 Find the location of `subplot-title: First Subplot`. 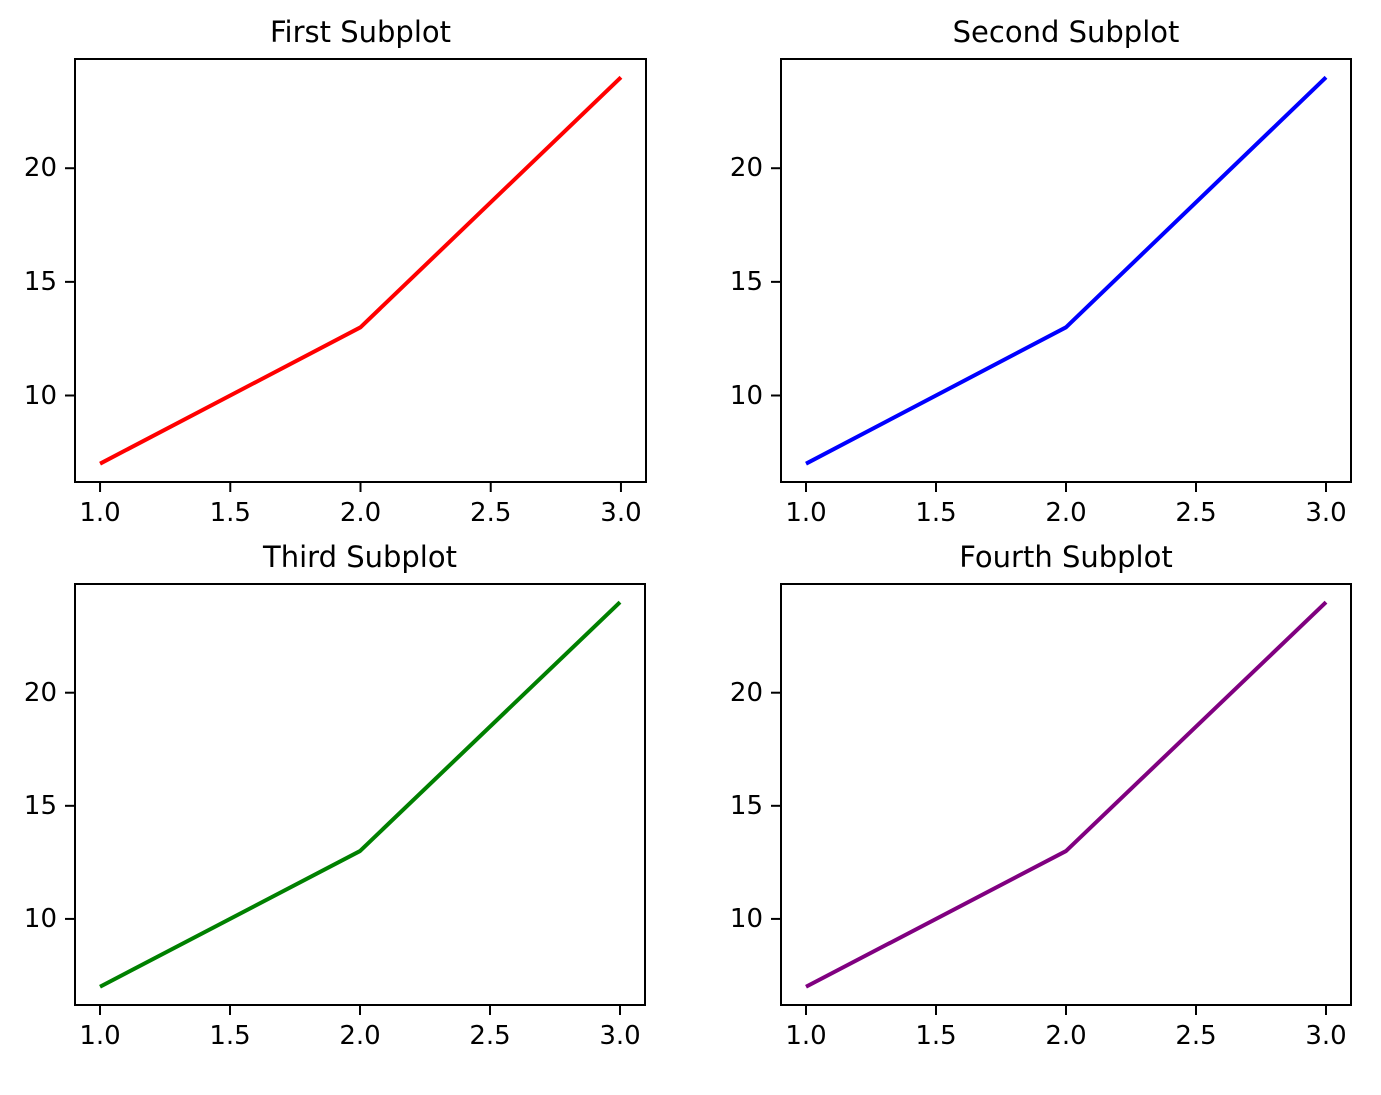

subplot-title: First Subplot is located at coordinates (360, 31).